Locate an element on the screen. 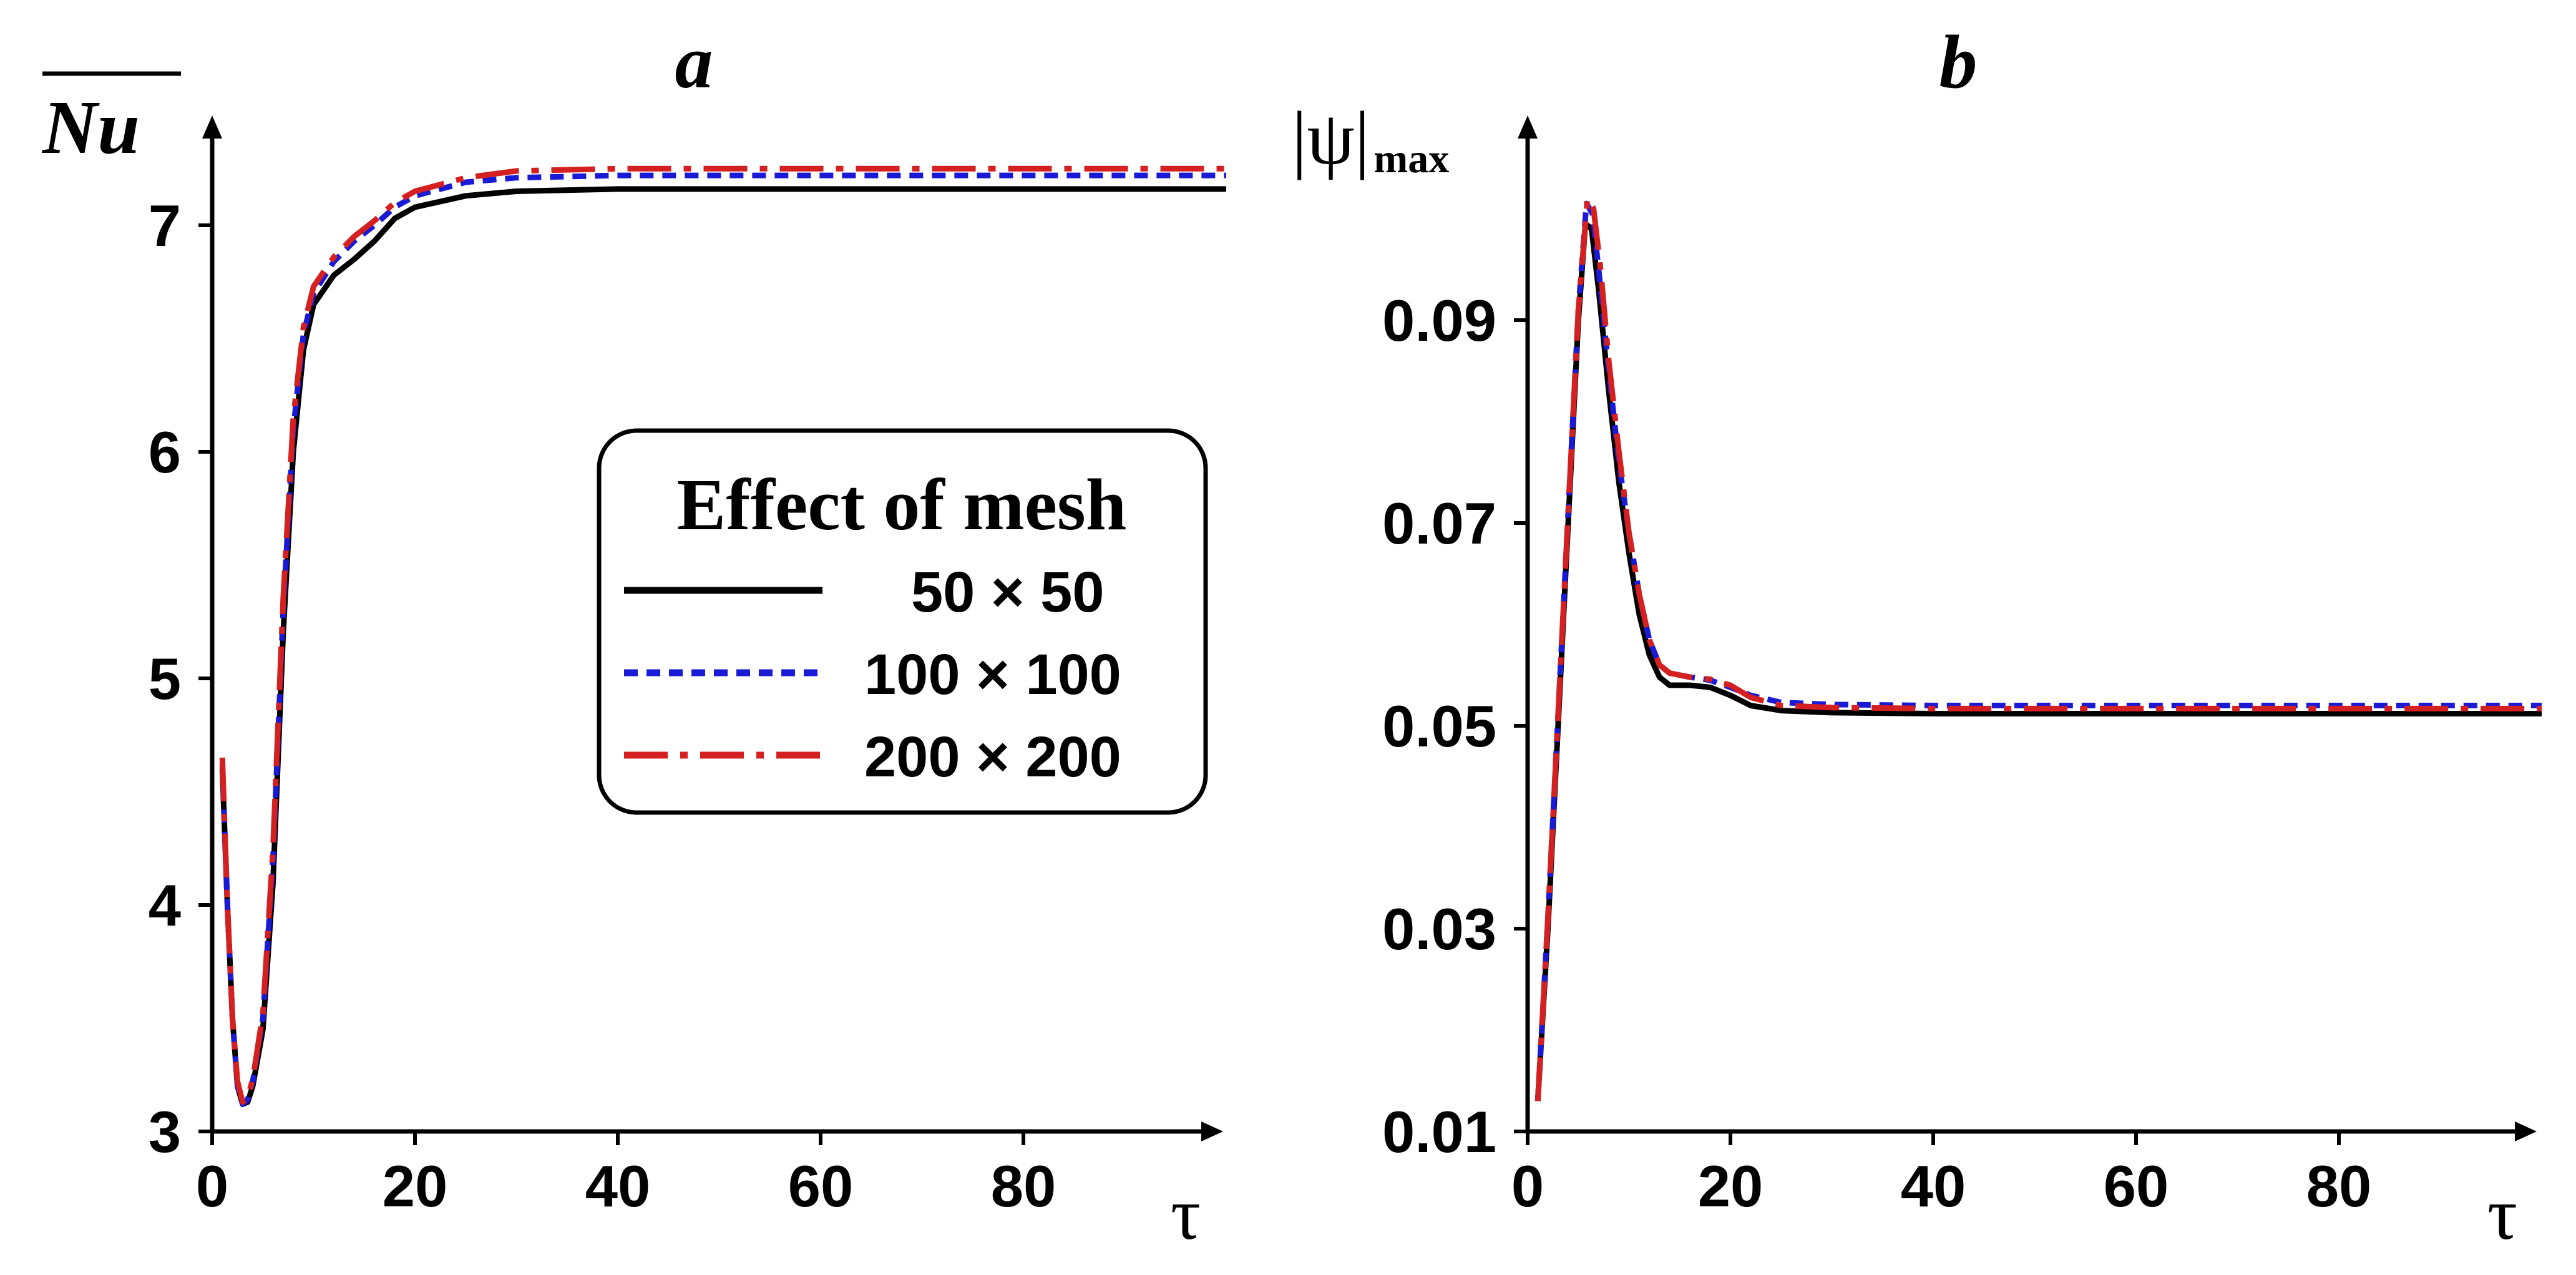  legend-box is located at coordinates (902, 621).